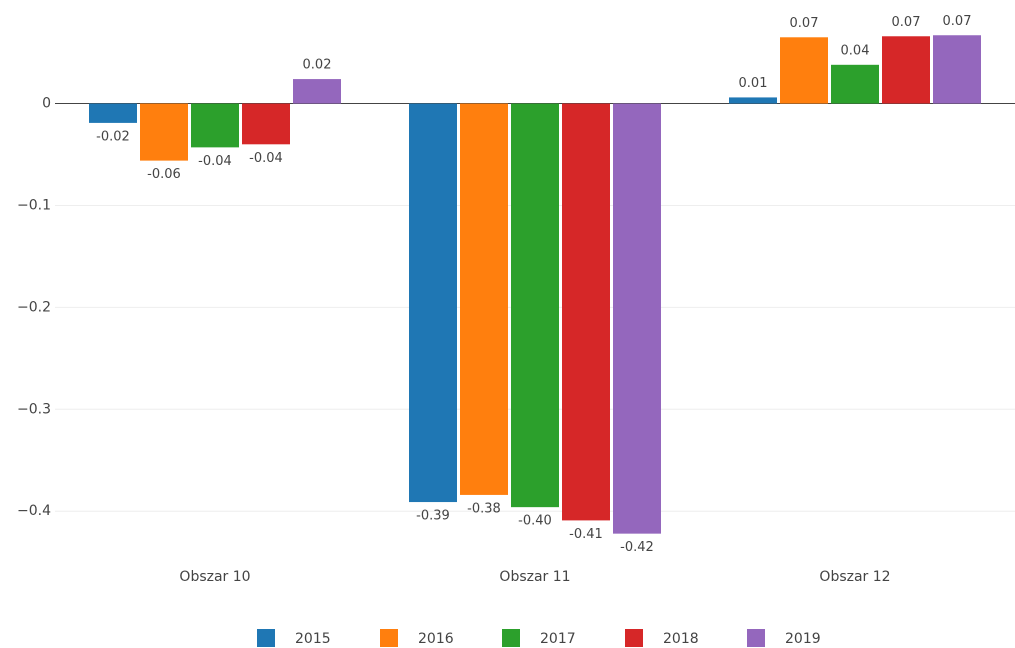  Describe the element at coordinates (586, 534) in the screenshot. I see `data-label: -0.41` at that location.